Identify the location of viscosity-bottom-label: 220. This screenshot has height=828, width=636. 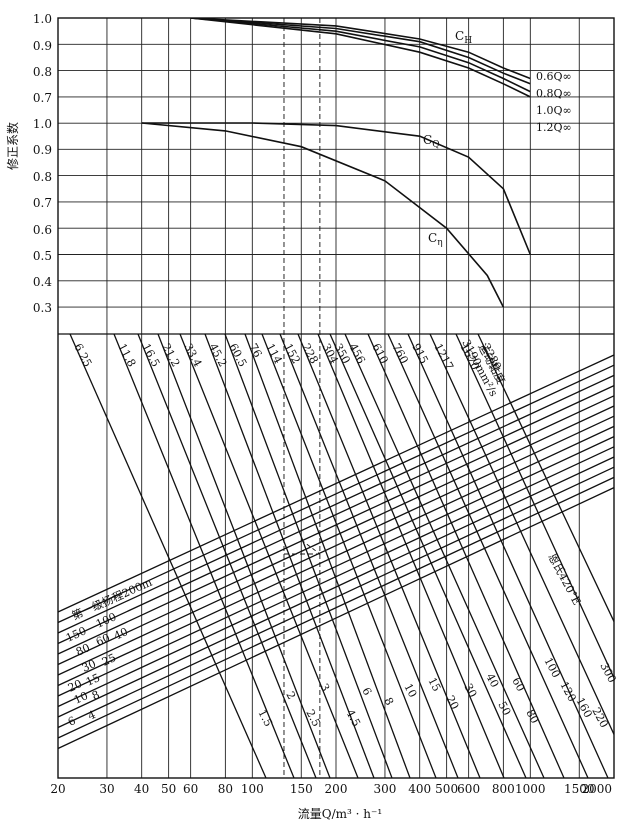
(599, 717).